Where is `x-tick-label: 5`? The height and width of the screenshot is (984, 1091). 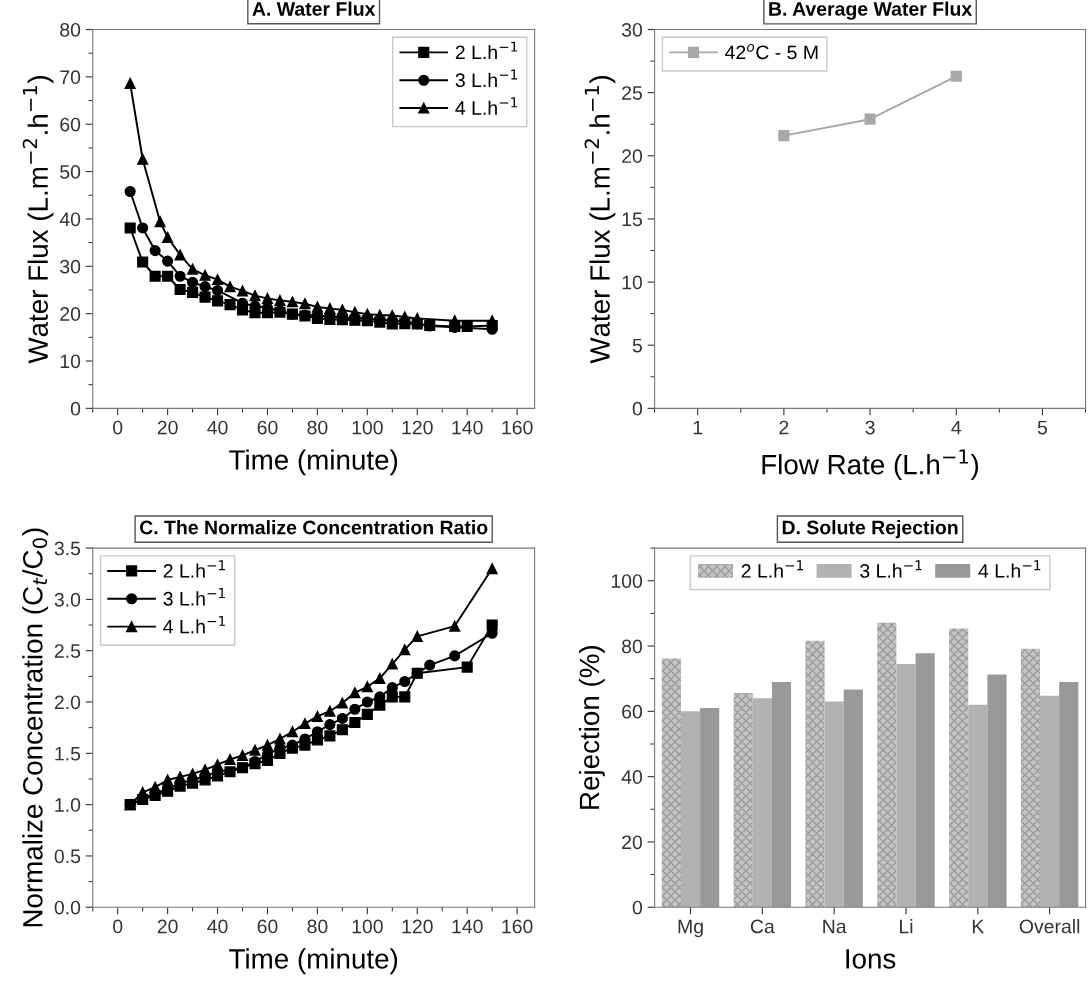
x-tick-label: 5 is located at coordinates (1042, 427).